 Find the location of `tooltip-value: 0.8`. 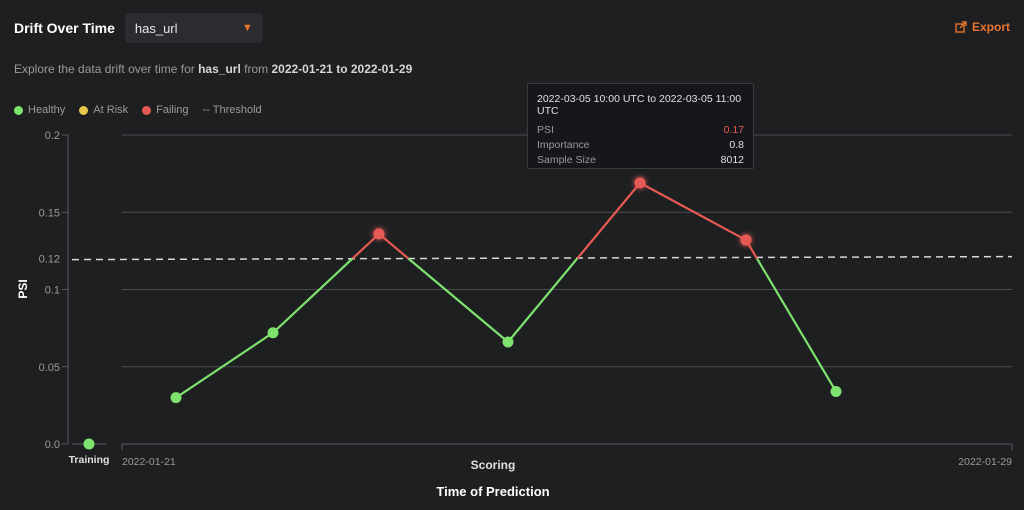

tooltip-value: 0.8 is located at coordinates (736, 145).